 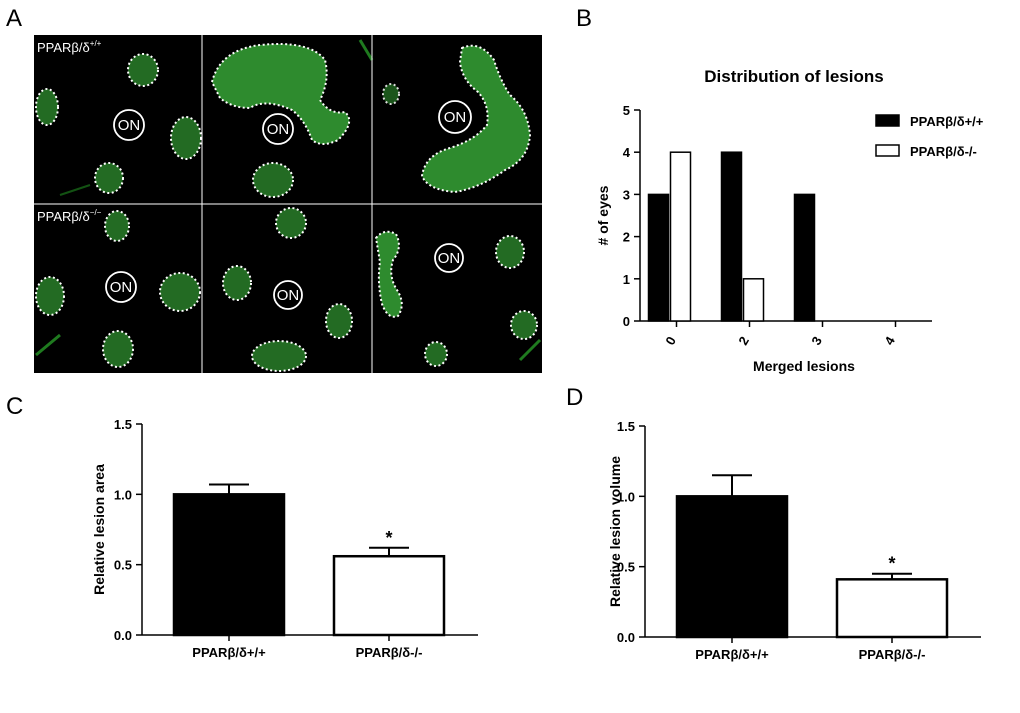 What do you see at coordinates (889, 340) in the screenshot?
I see `x-tick-label: 4` at bounding box center [889, 340].